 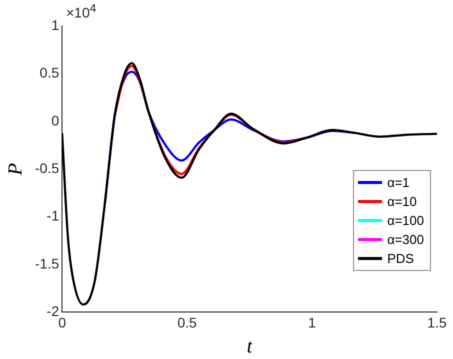 What do you see at coordinates (81, 11) in the screenshot?
I see `text: ×10$^{4}$` at bounding box center [81, 11].